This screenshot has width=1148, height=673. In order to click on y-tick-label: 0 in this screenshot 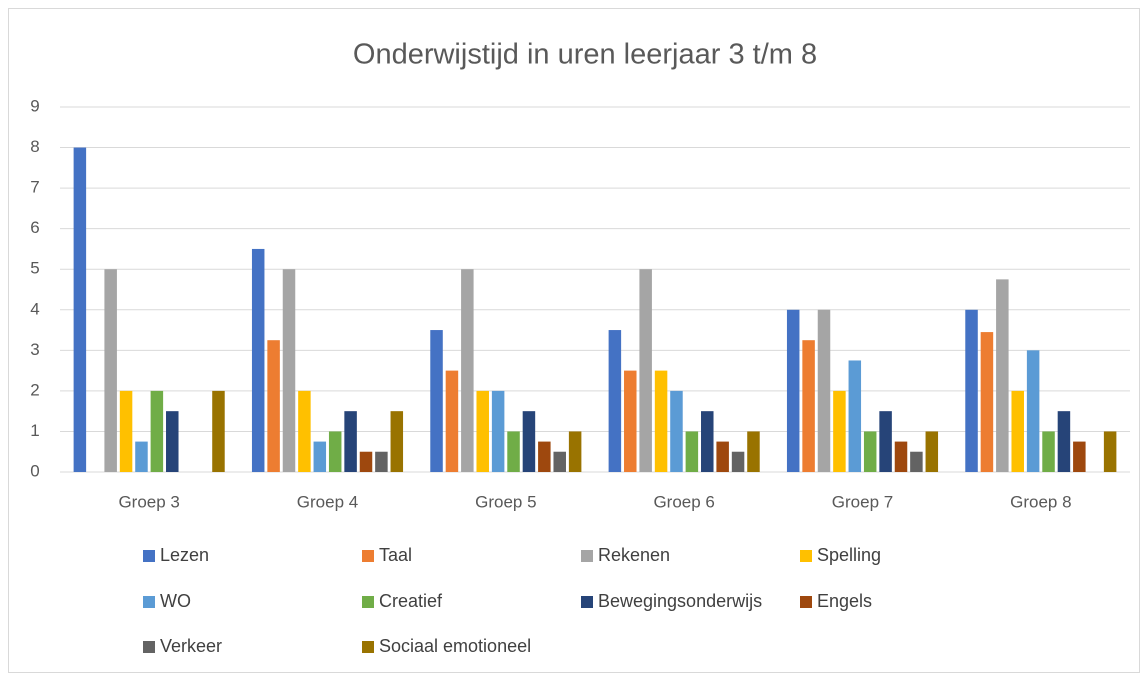, I will do `click(34, 470)`.